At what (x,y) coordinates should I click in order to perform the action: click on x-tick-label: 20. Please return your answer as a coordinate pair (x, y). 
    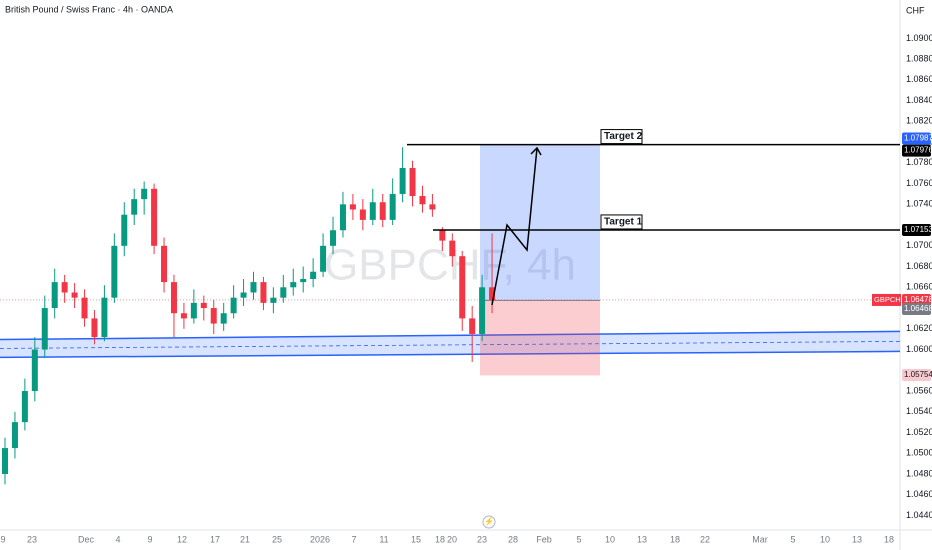
    Looking at the image, I should click on (452, 539).